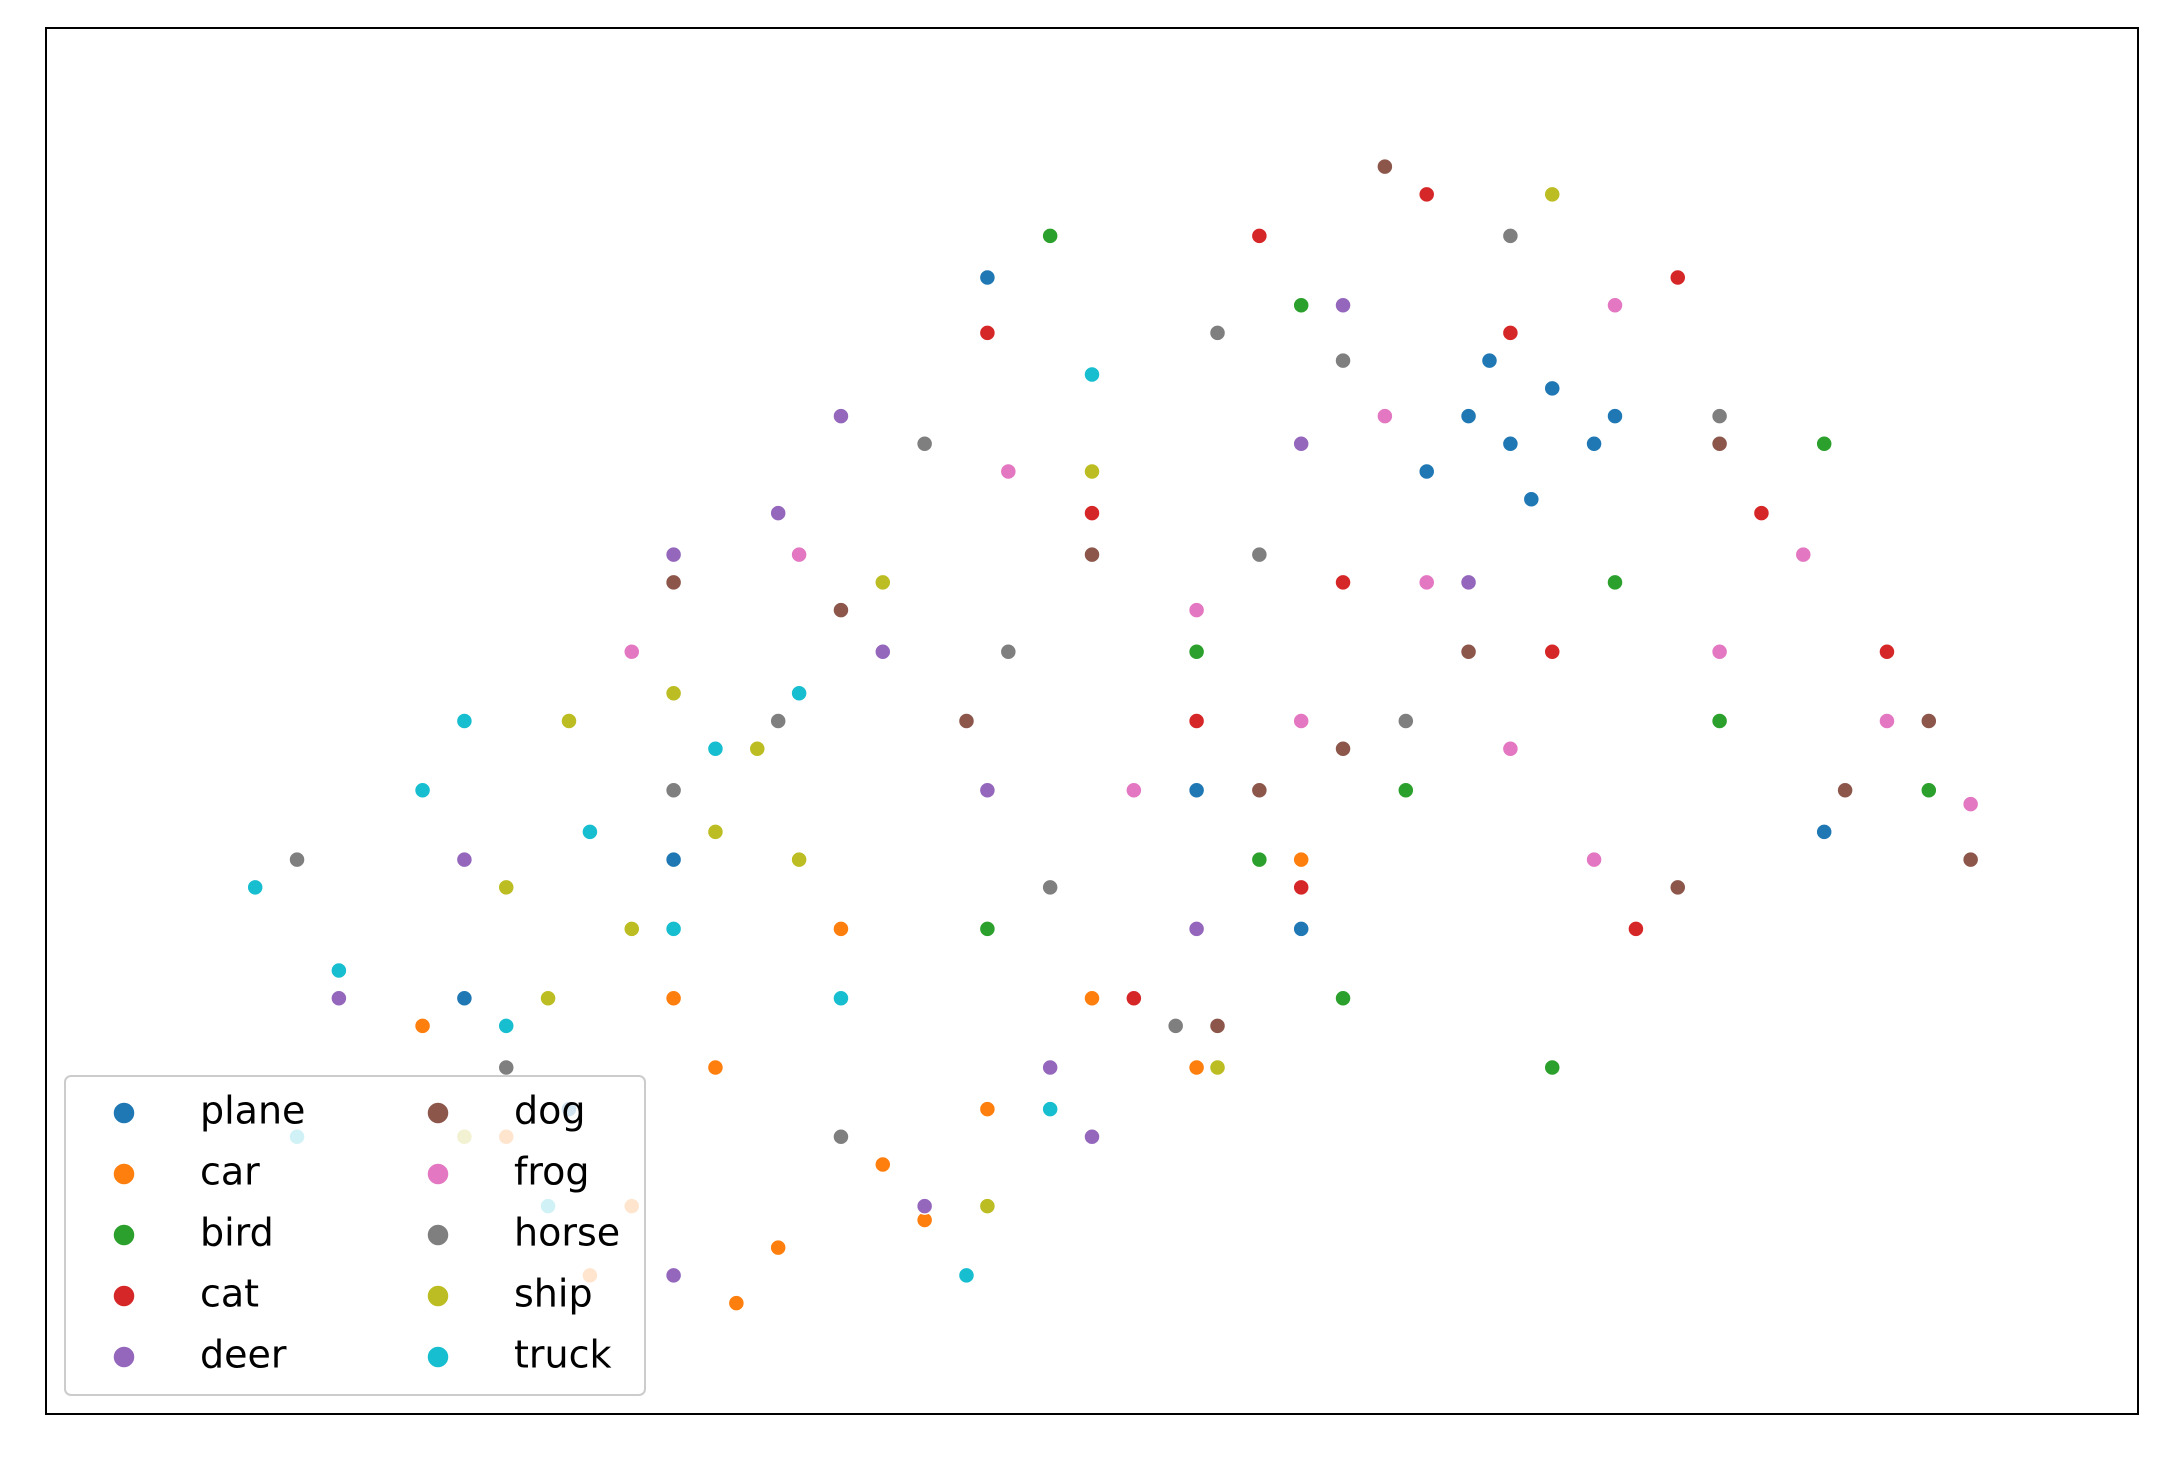  What do you see at coordinates (237, 1233) in the screenshot?
I see `legend-label: bird` at bounding box center [237, 1233].